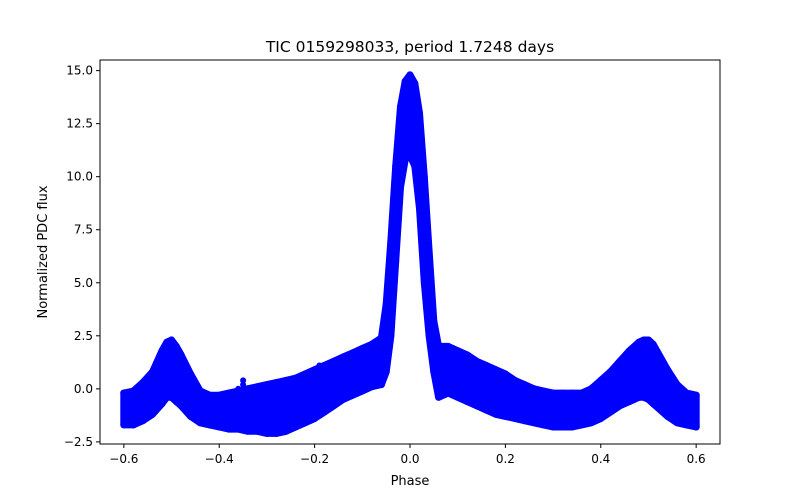  Describe the element at coordinates (409, 47) in the screenshot. I see `chart-title: TIC 0159298033, period 1.7248 days` at that location.